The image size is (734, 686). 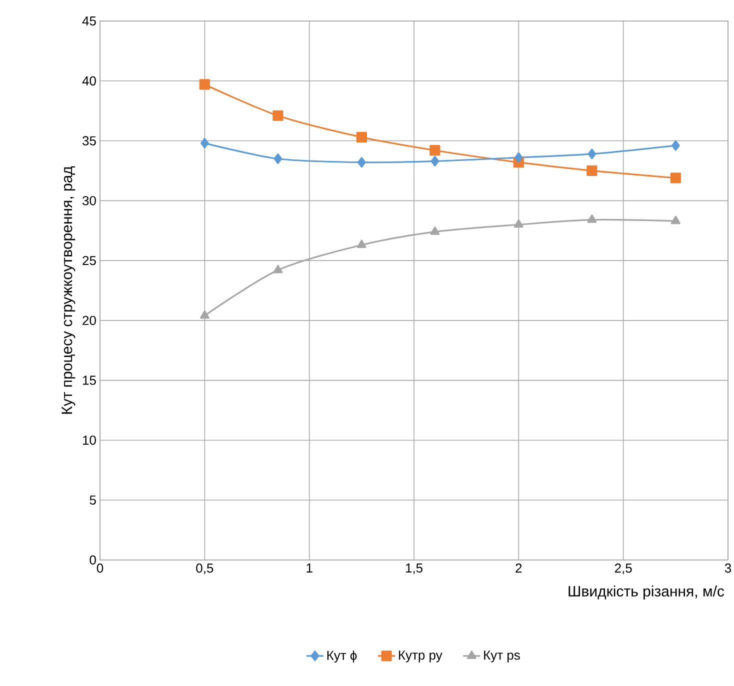 I want to click on y-tick-label: 30, so click(x=89, y=201).